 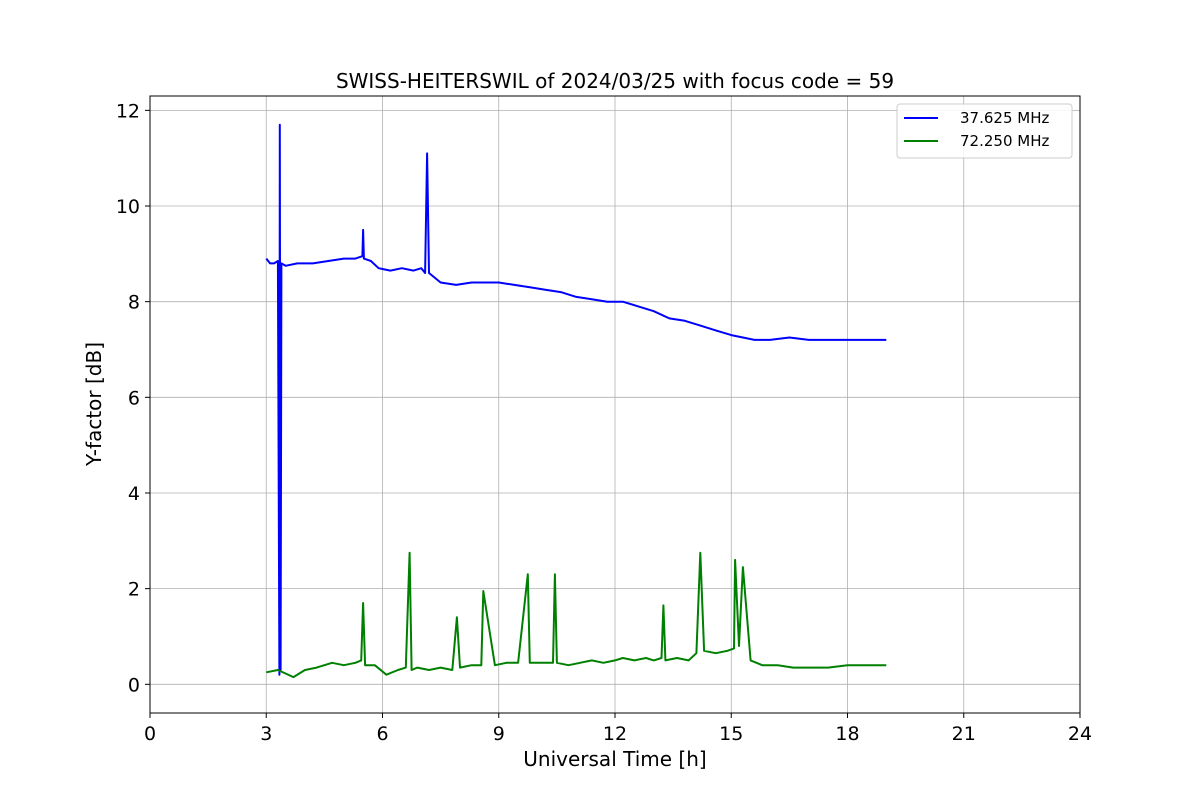 I want to click on y-tick-label: 6, so click(x=134, y=398).